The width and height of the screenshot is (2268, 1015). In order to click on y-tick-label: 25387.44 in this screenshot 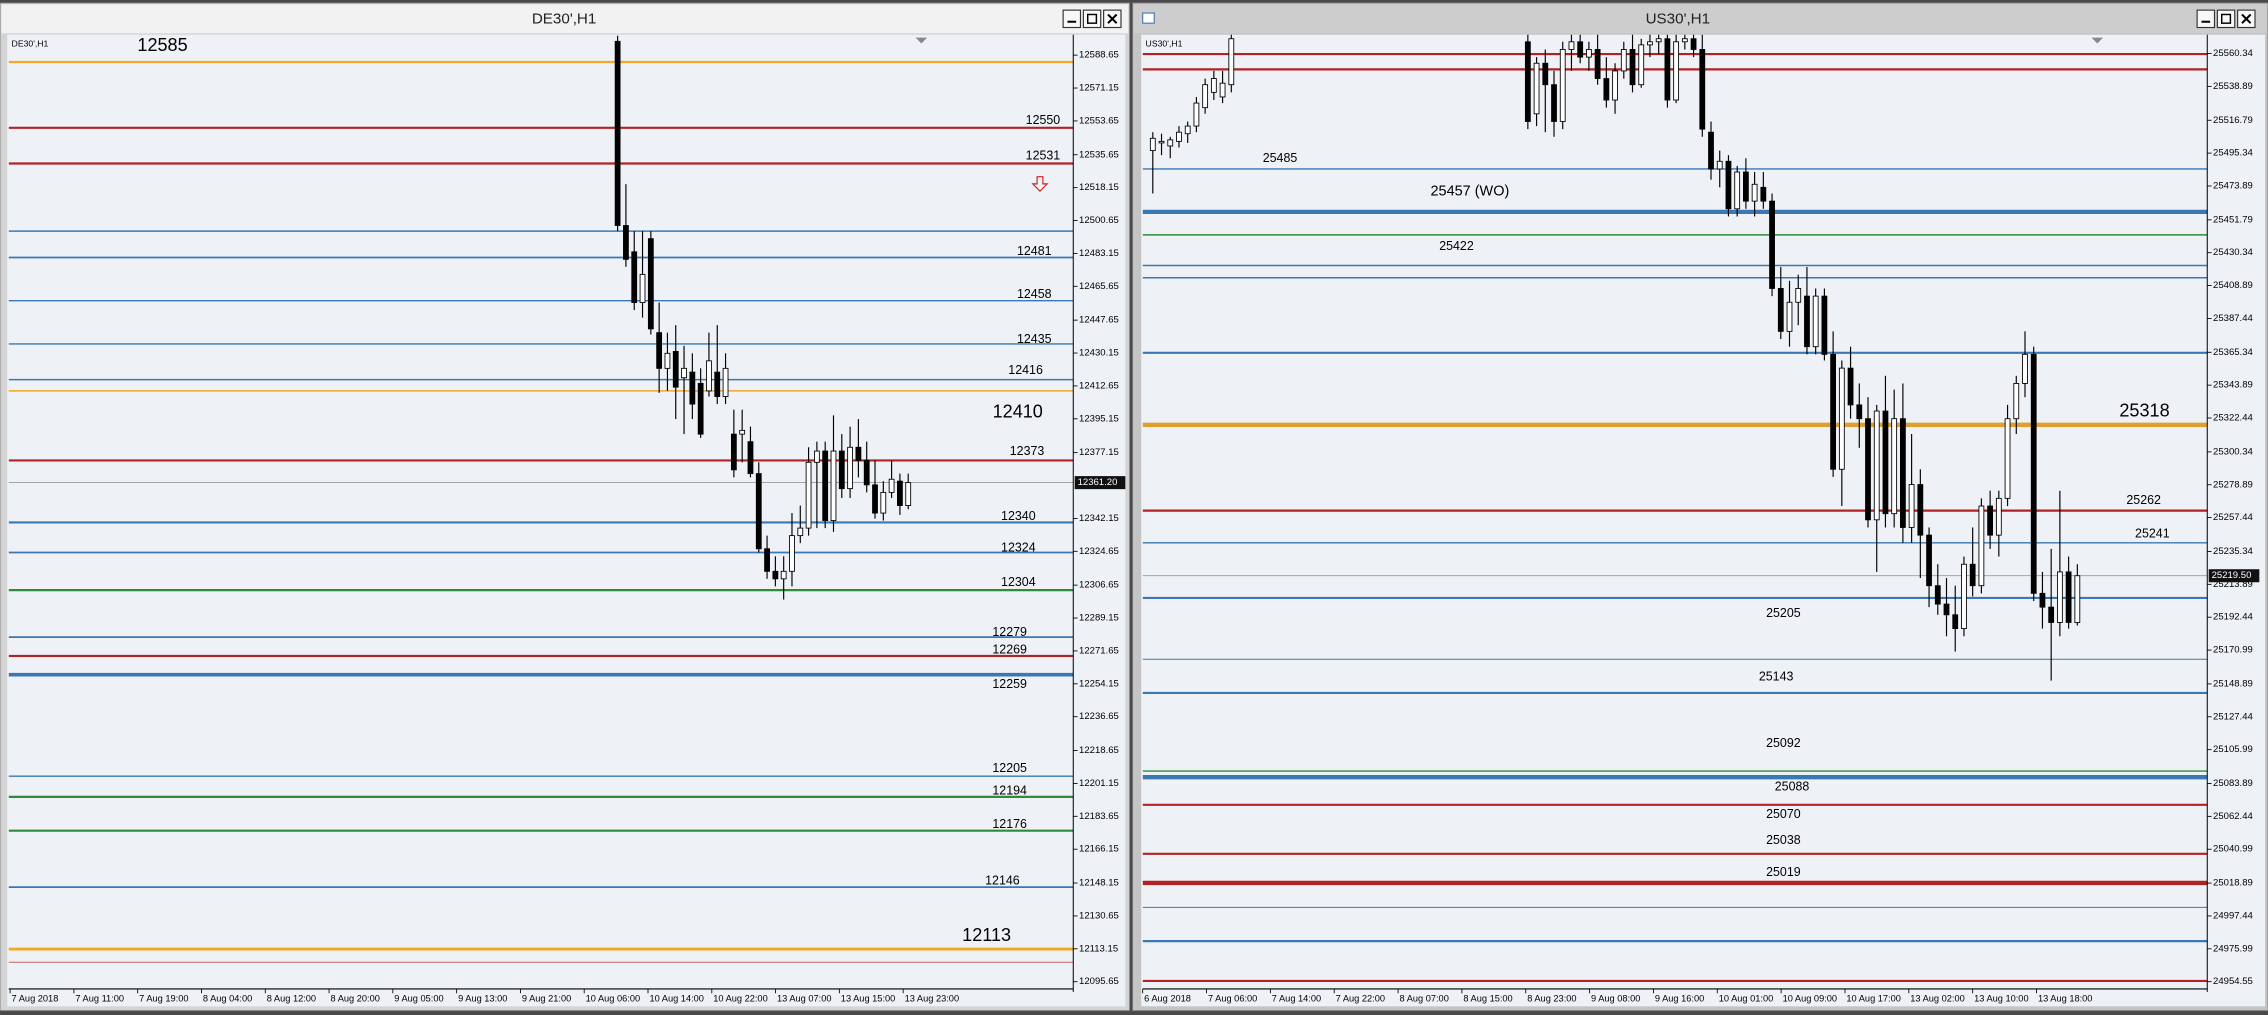, I will do `click(2233, 318)`.